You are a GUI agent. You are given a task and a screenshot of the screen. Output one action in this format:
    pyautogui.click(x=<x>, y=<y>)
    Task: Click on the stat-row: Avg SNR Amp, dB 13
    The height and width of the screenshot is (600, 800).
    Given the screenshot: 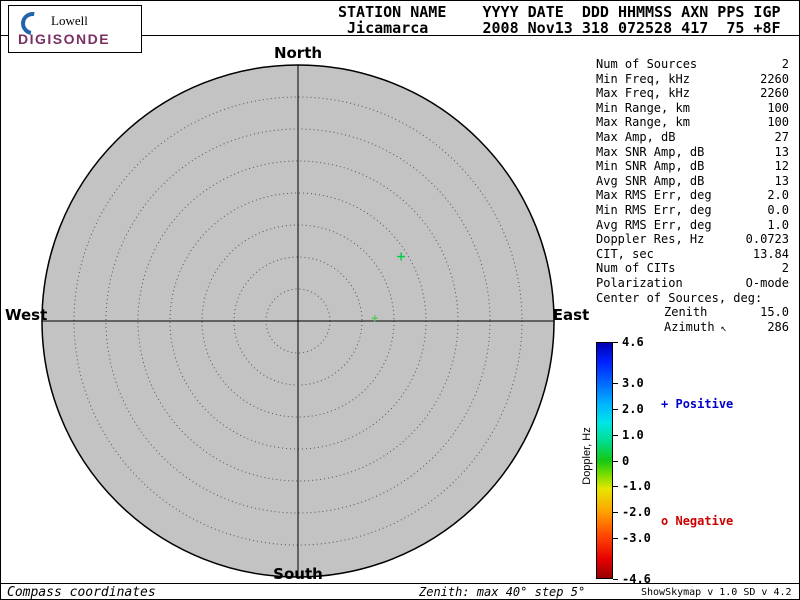 What is the action you would take?
    pyautogui.click(x=692, y=181)
    